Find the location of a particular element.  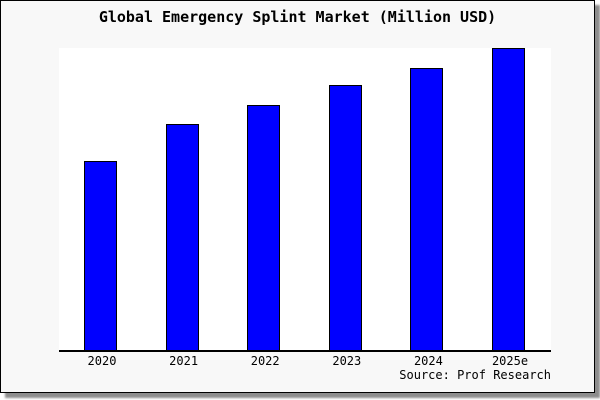

bar-2021 is located at coordinates (182, 237).